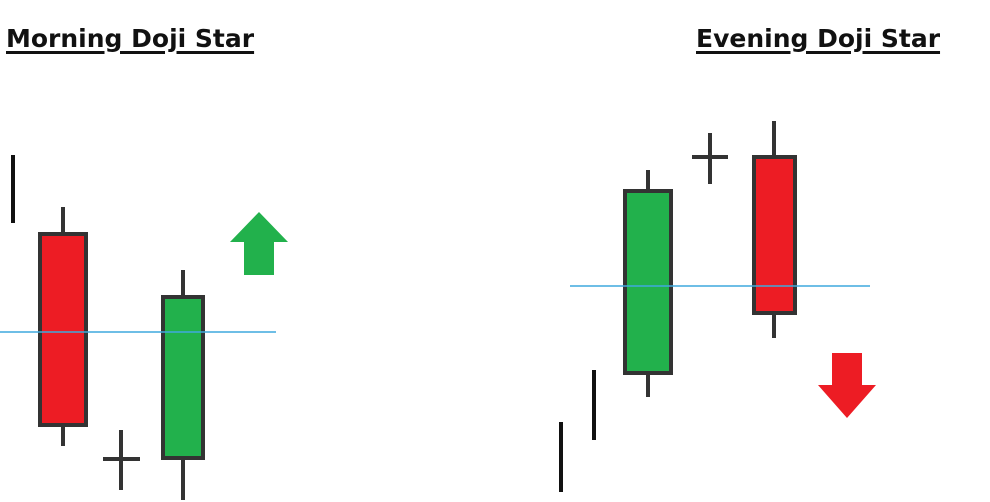 Image resolution: width=990 pixels, height=502 pixels. What do you see at coordinates (130, 38) in the screenshot?
I see `morning-doji-star-title: Morning Doji Star` at bounding box center [130, 38].